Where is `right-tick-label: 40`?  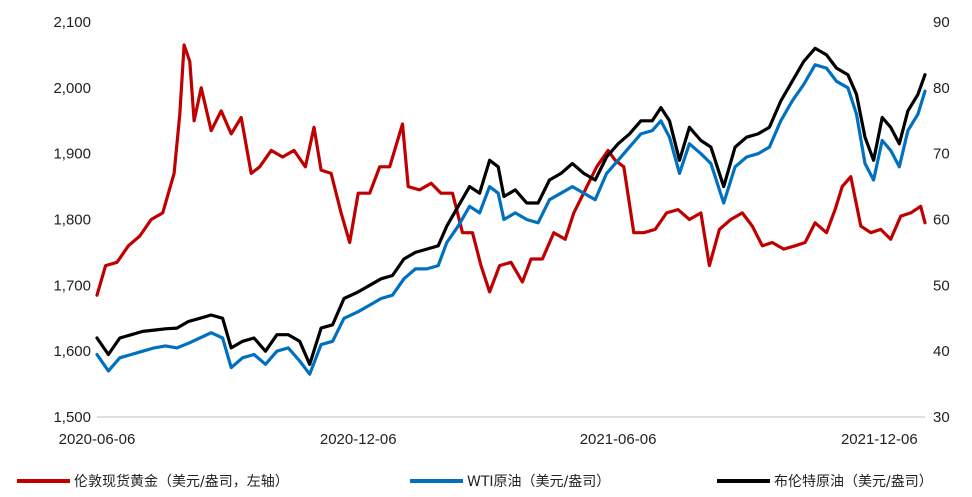
right-tick-label: 40 is located at coordinates (941, 351).